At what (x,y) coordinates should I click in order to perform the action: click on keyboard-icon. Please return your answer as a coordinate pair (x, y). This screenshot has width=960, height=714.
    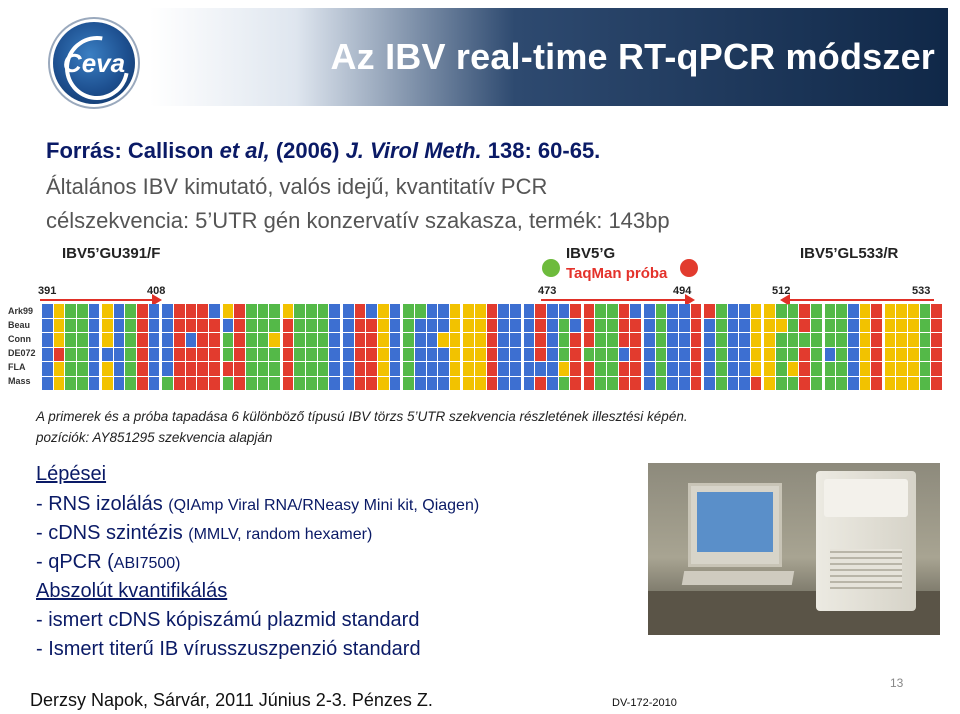
    Looking at the image, I should click on (738, 578).